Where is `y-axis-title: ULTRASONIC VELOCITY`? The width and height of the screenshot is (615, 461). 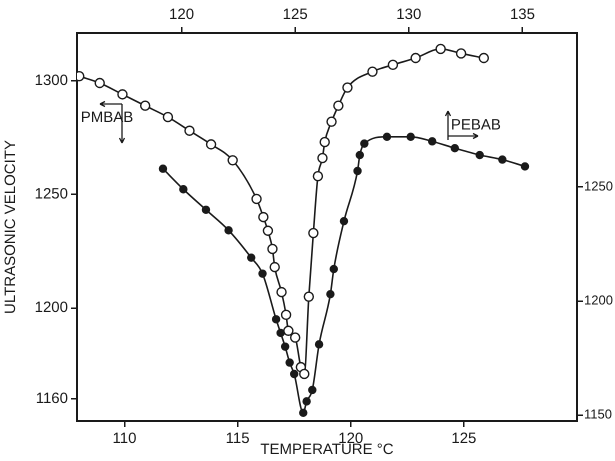
y-axis-title: ULTRASONIC VELOCITY is located at coordinates (11, 227).